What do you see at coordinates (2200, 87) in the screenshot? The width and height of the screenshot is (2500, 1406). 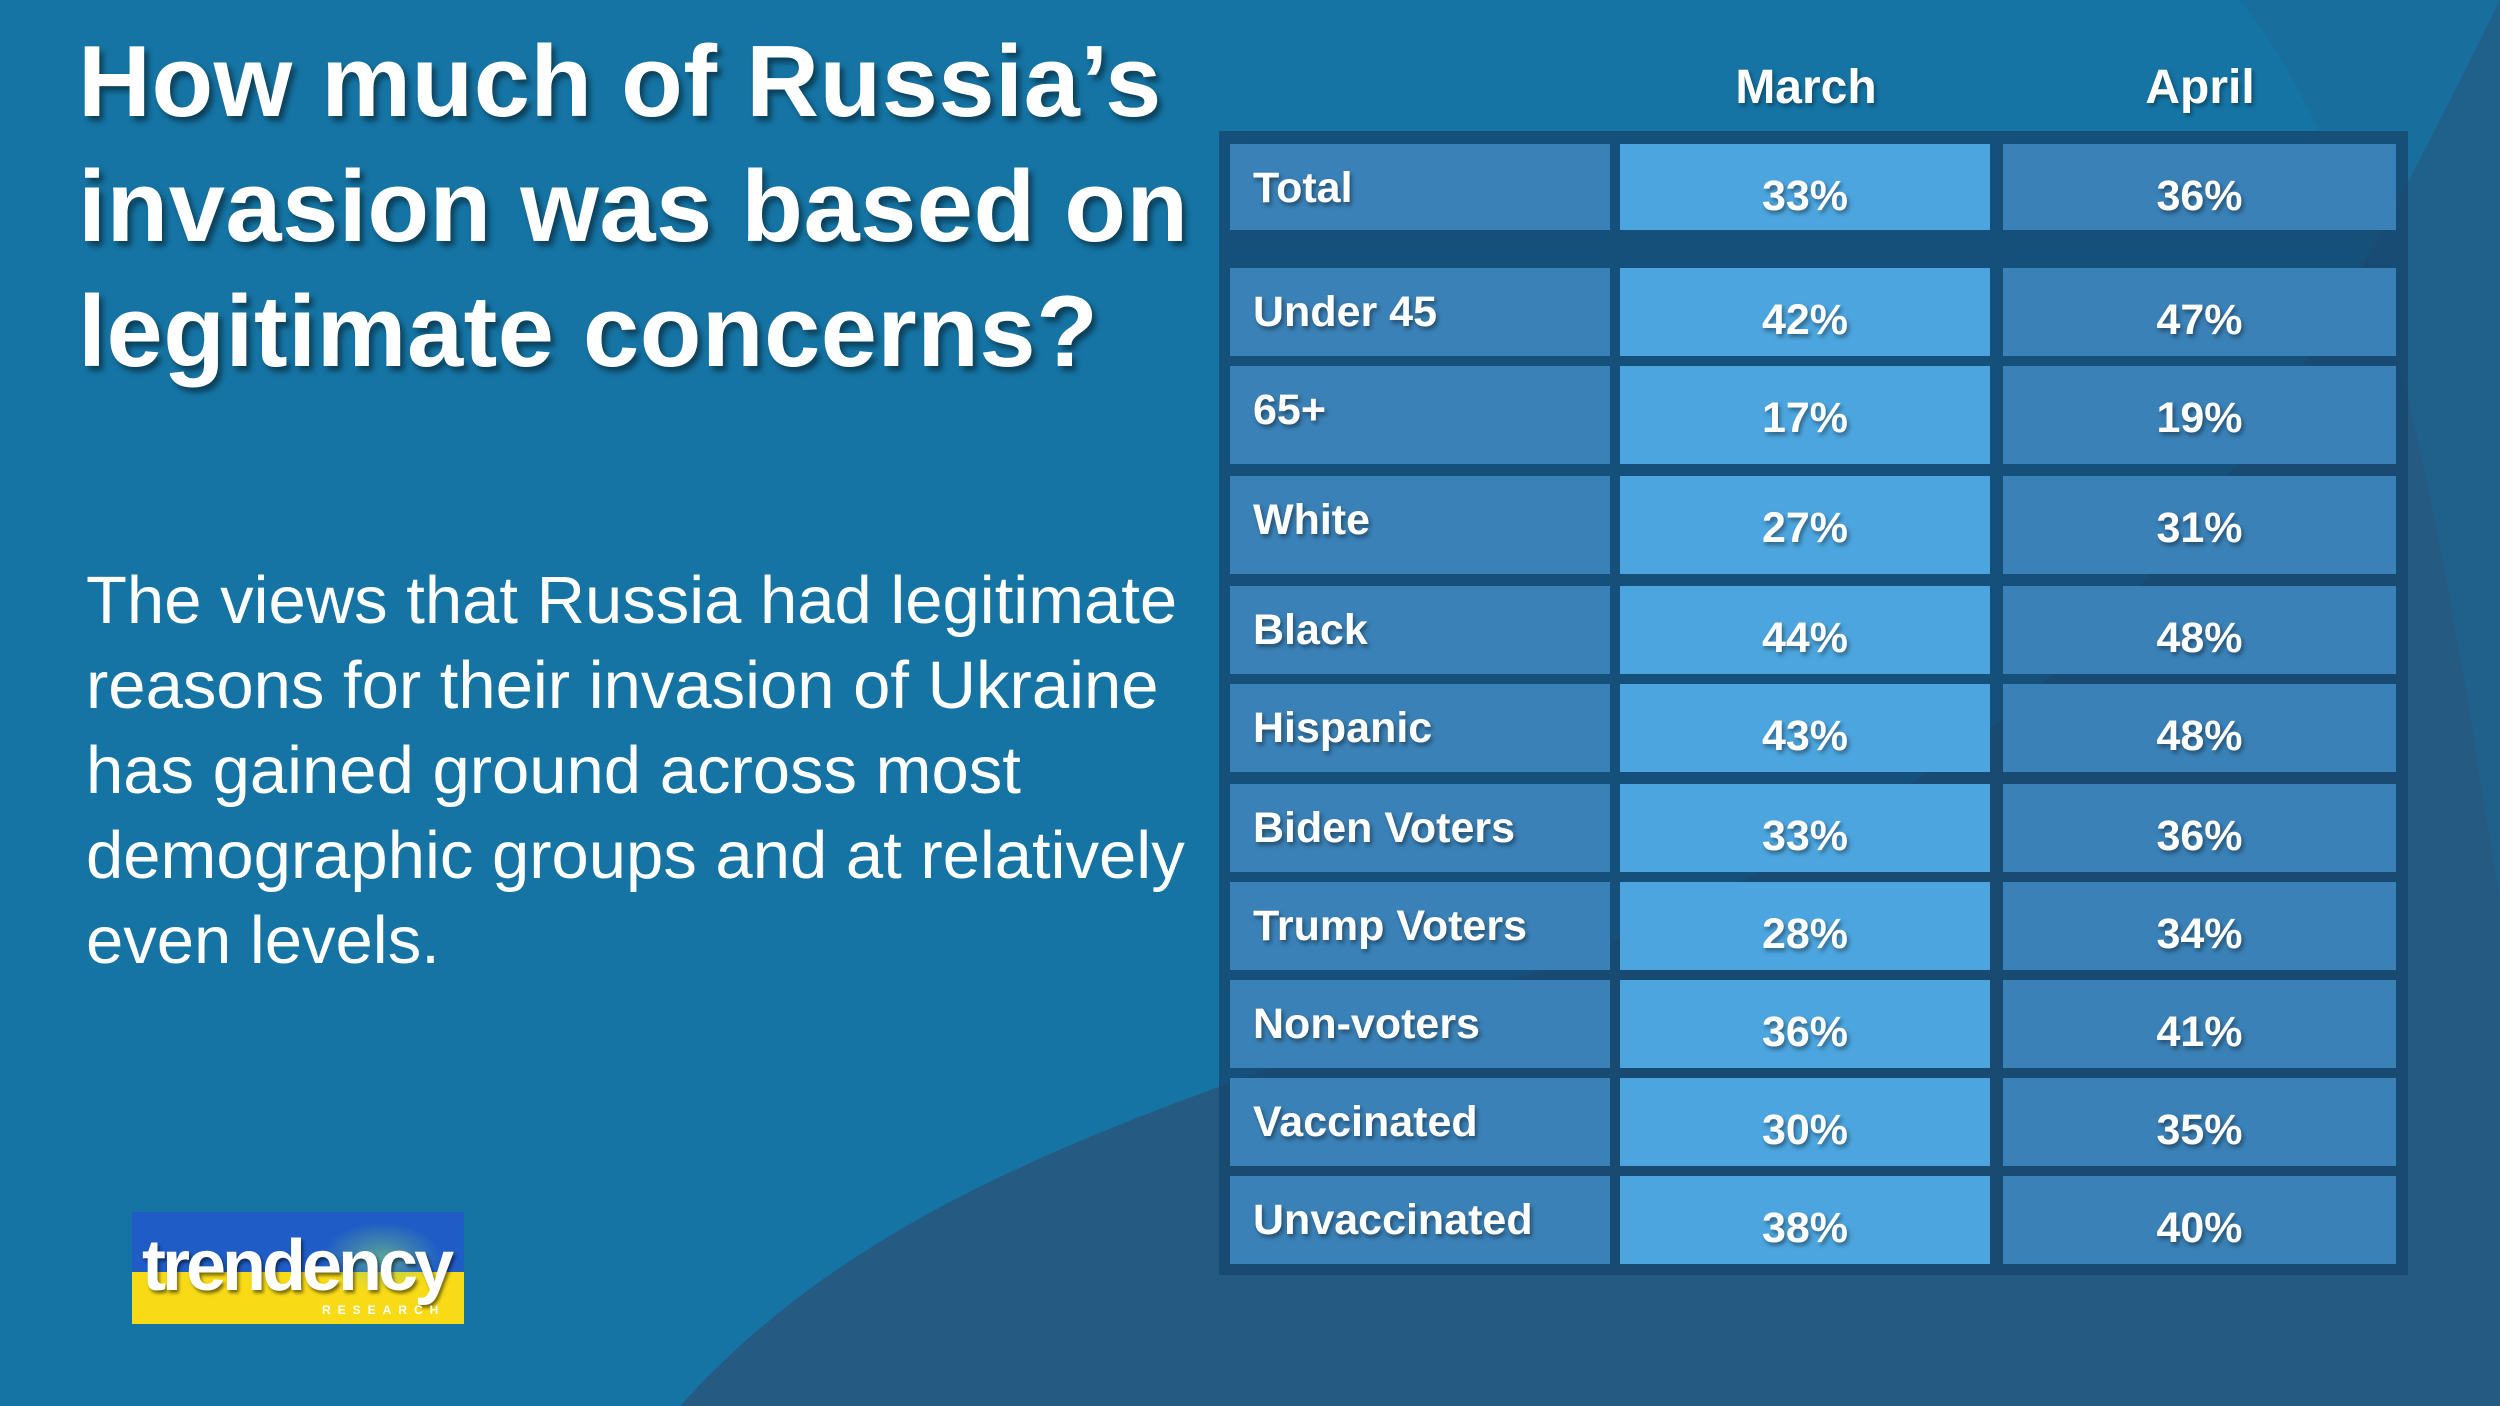 I see `column-header-april: April` at bounding box center [2200, 87].